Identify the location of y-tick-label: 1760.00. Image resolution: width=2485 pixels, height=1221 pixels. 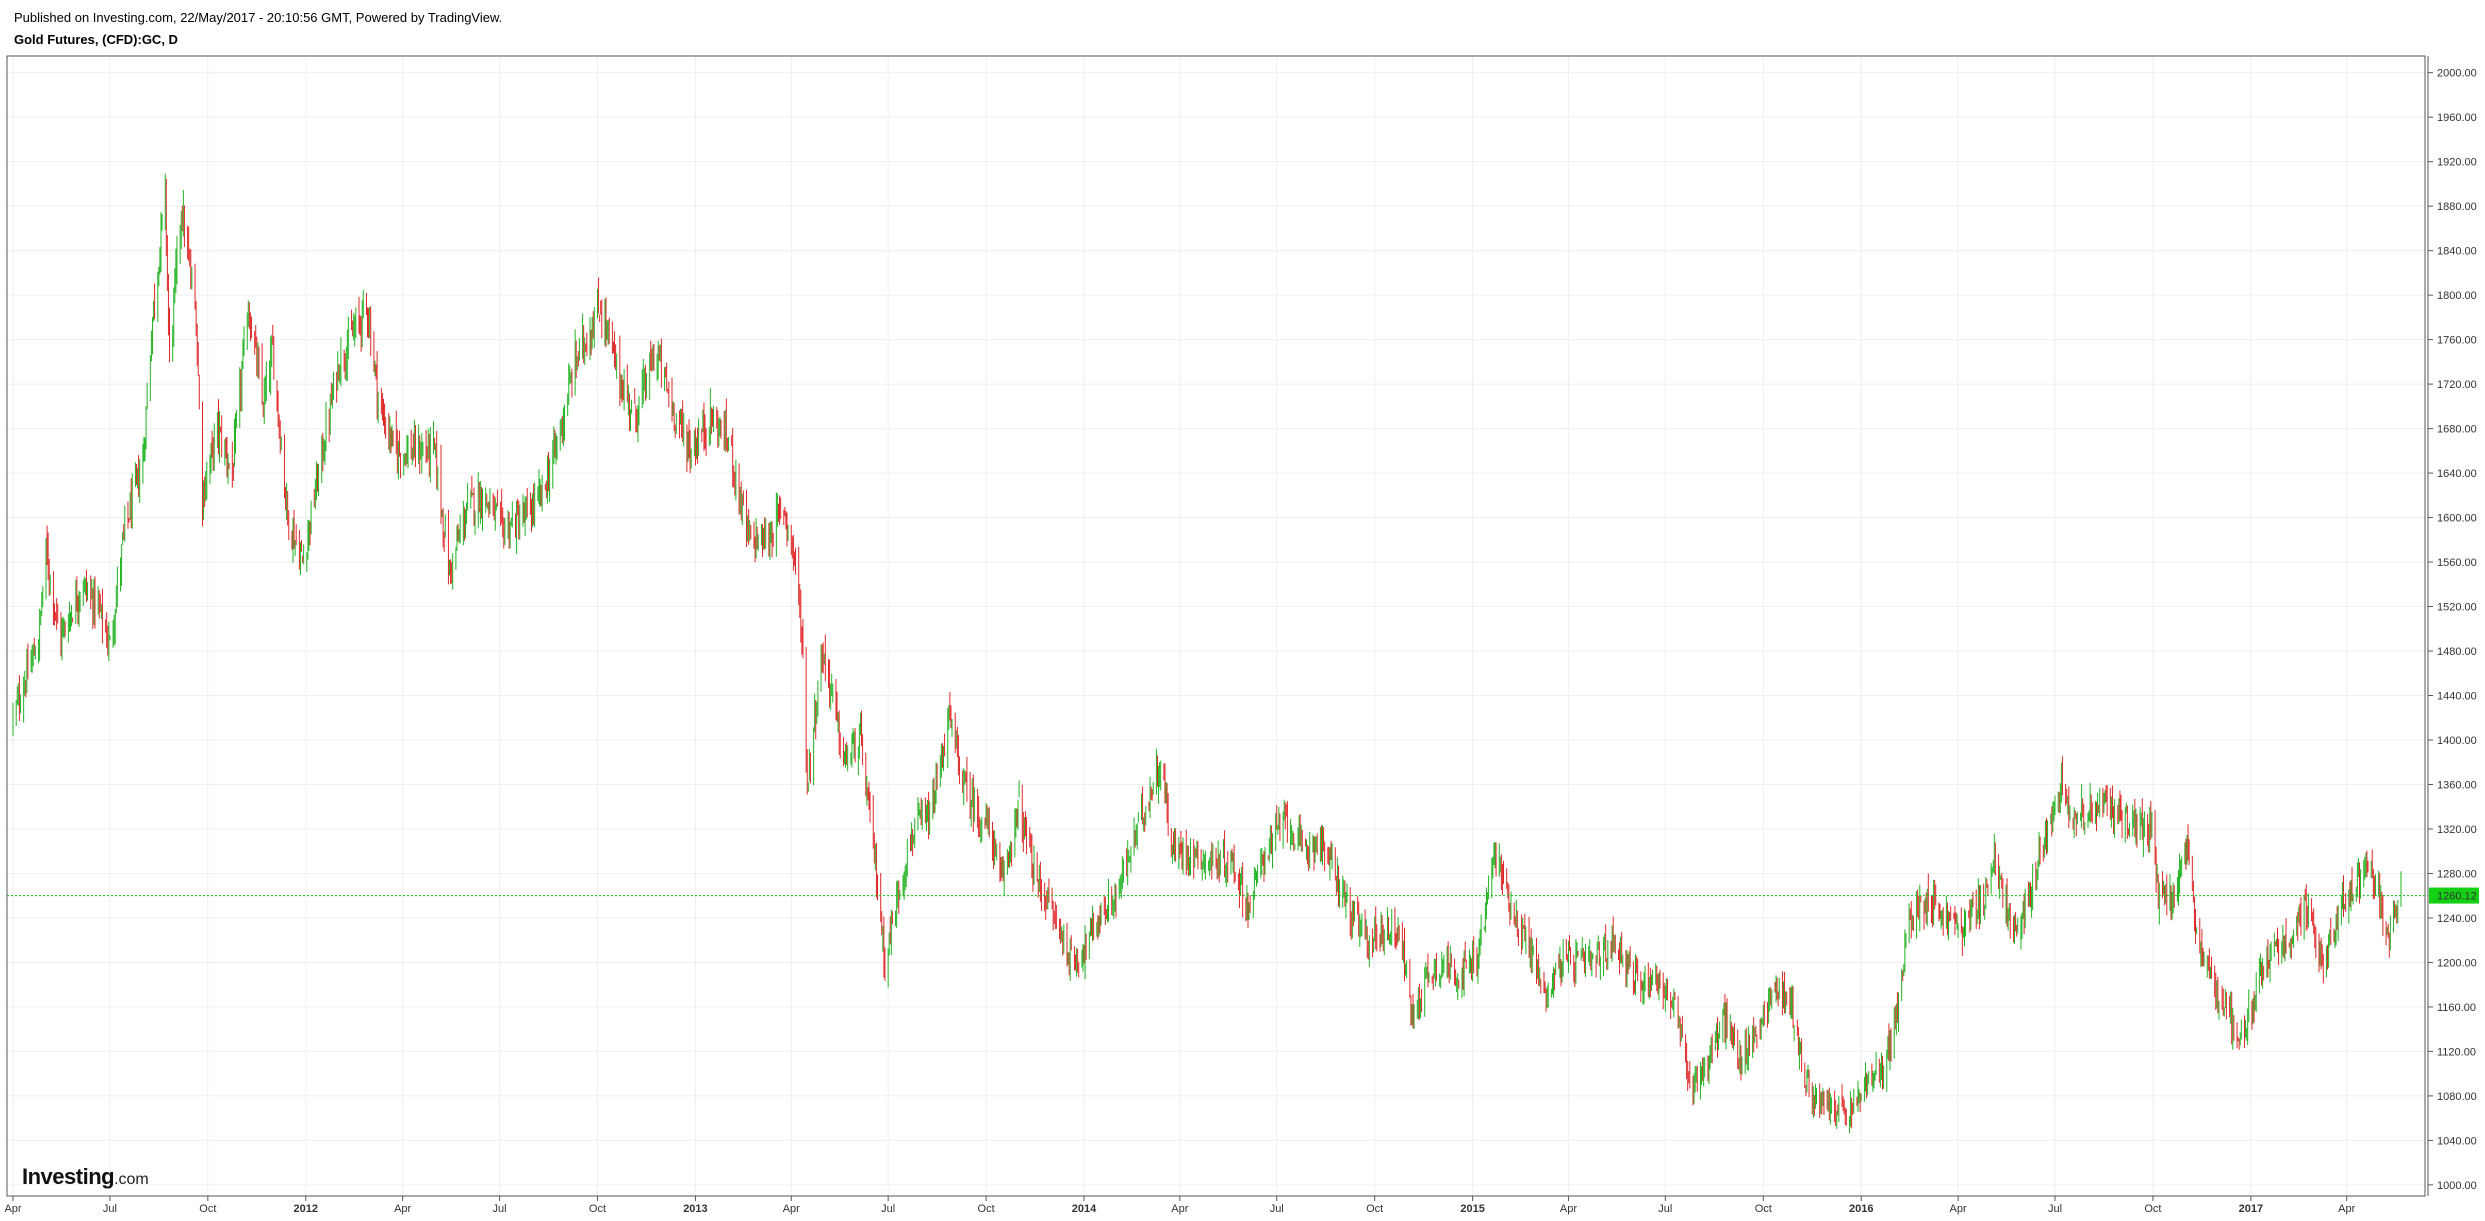
(2457, 341).